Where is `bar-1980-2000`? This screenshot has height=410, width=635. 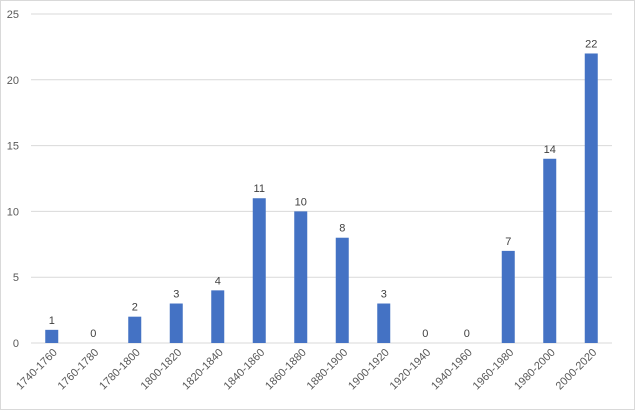
bar-1980-2000 is located at coordinates (550, 250).